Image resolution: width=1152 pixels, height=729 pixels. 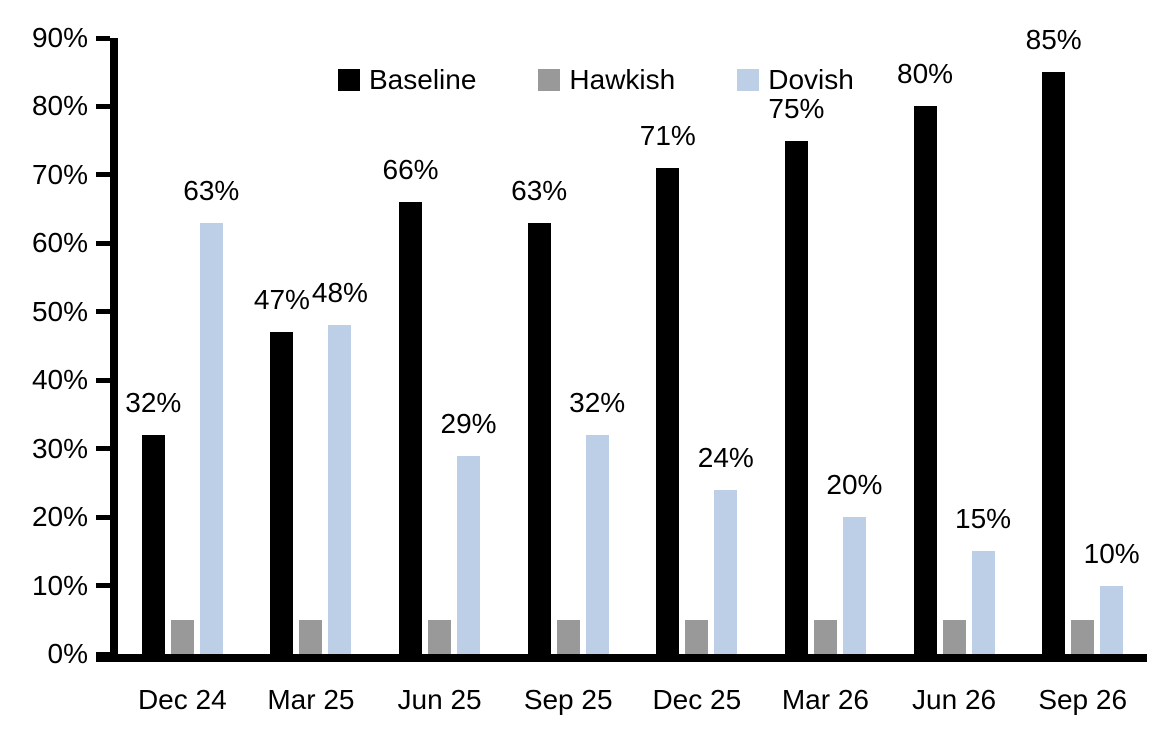 I want to click on bar-dovish-sep-25: 32%, so click(x=597, y=520).